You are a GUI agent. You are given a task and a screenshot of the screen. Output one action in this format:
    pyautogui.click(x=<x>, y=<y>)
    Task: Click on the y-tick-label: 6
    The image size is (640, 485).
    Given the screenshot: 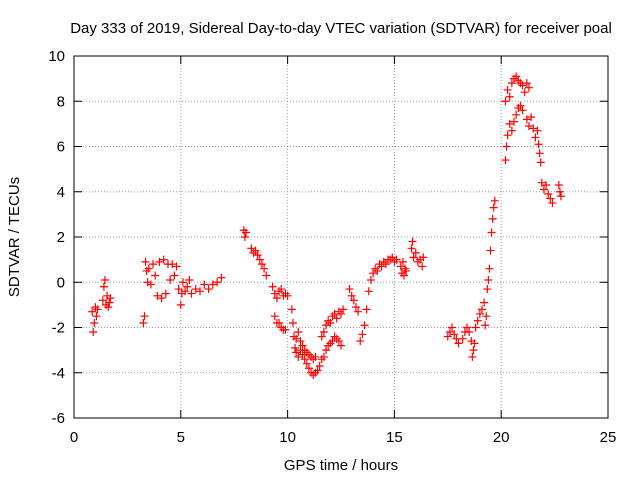 What is the action you would take?
    pyautogui.click(x=61, y=147)
    